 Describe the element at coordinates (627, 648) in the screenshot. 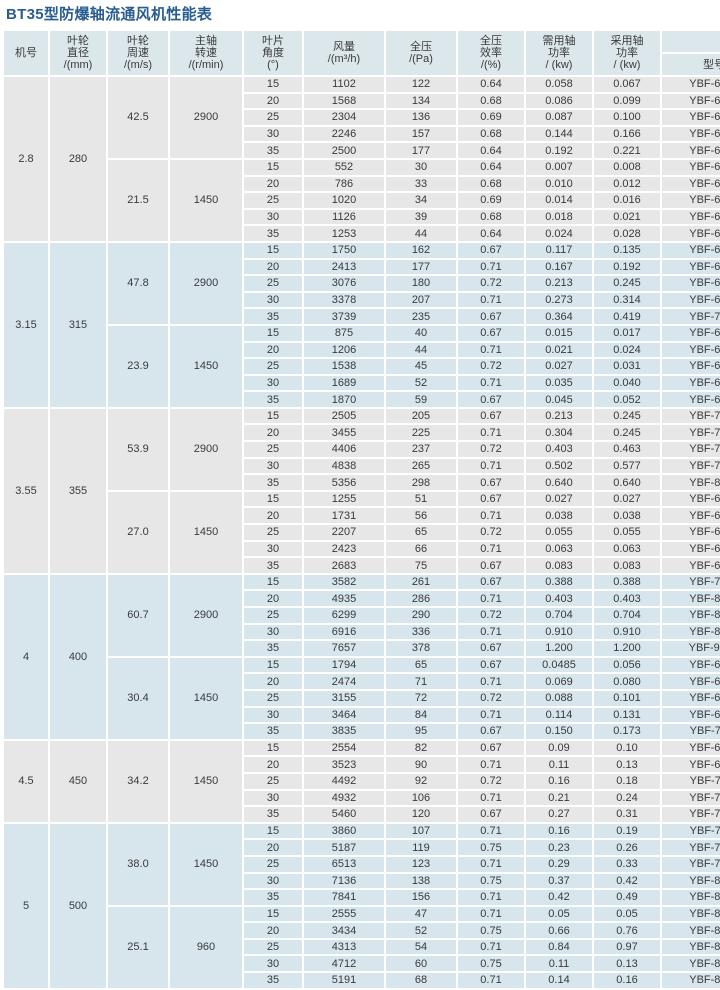

I see `cell-used-power: 1.200` at that location.